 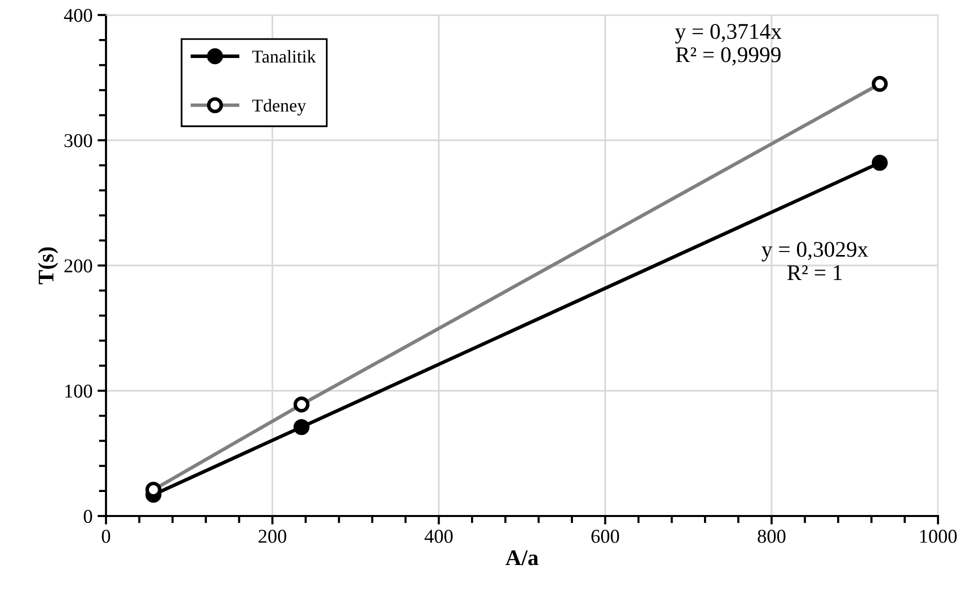 I want to click on annotation: y = 0,3029x R² = 1, so click(x=815, y=261).